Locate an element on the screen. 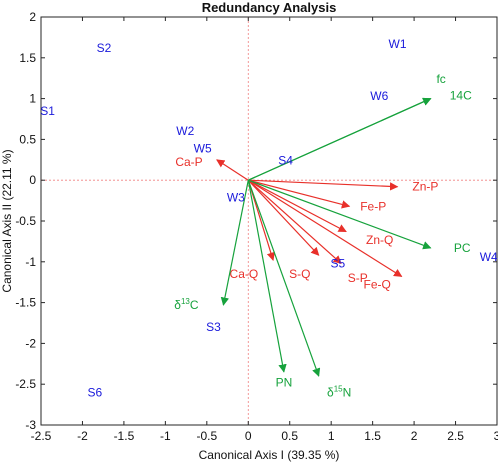  red-vector-label: Zn-P is located at coordinates (425, 187).